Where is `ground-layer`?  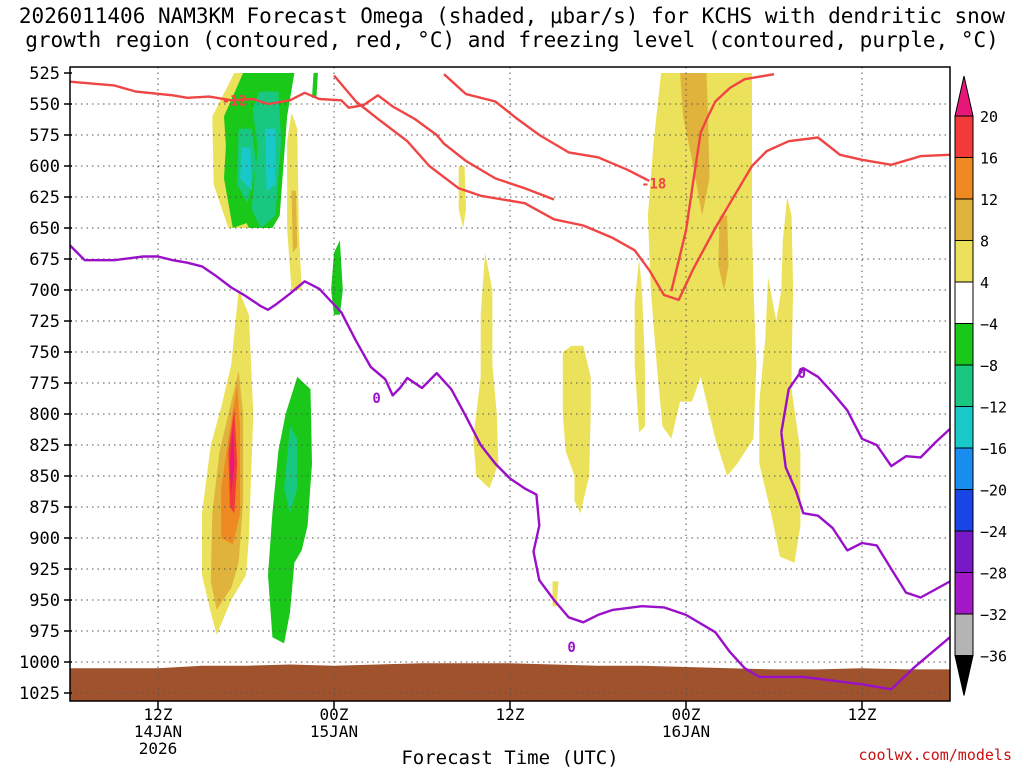
ground-layer is located at coordinates (510, 682).